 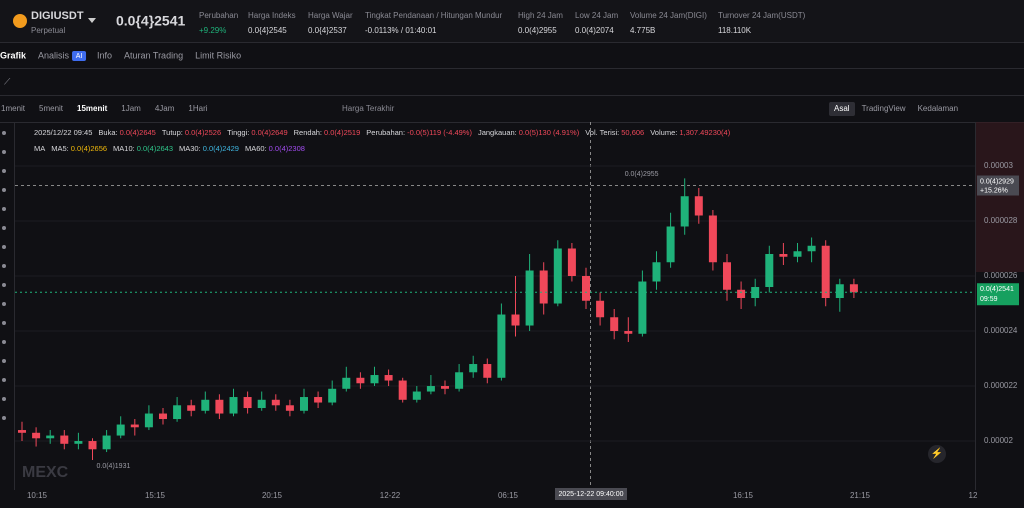 What do you see at coordinates (998, 185) in the screenshot?
I see `crosshair-price-bg` at bounding box center [998, 185].